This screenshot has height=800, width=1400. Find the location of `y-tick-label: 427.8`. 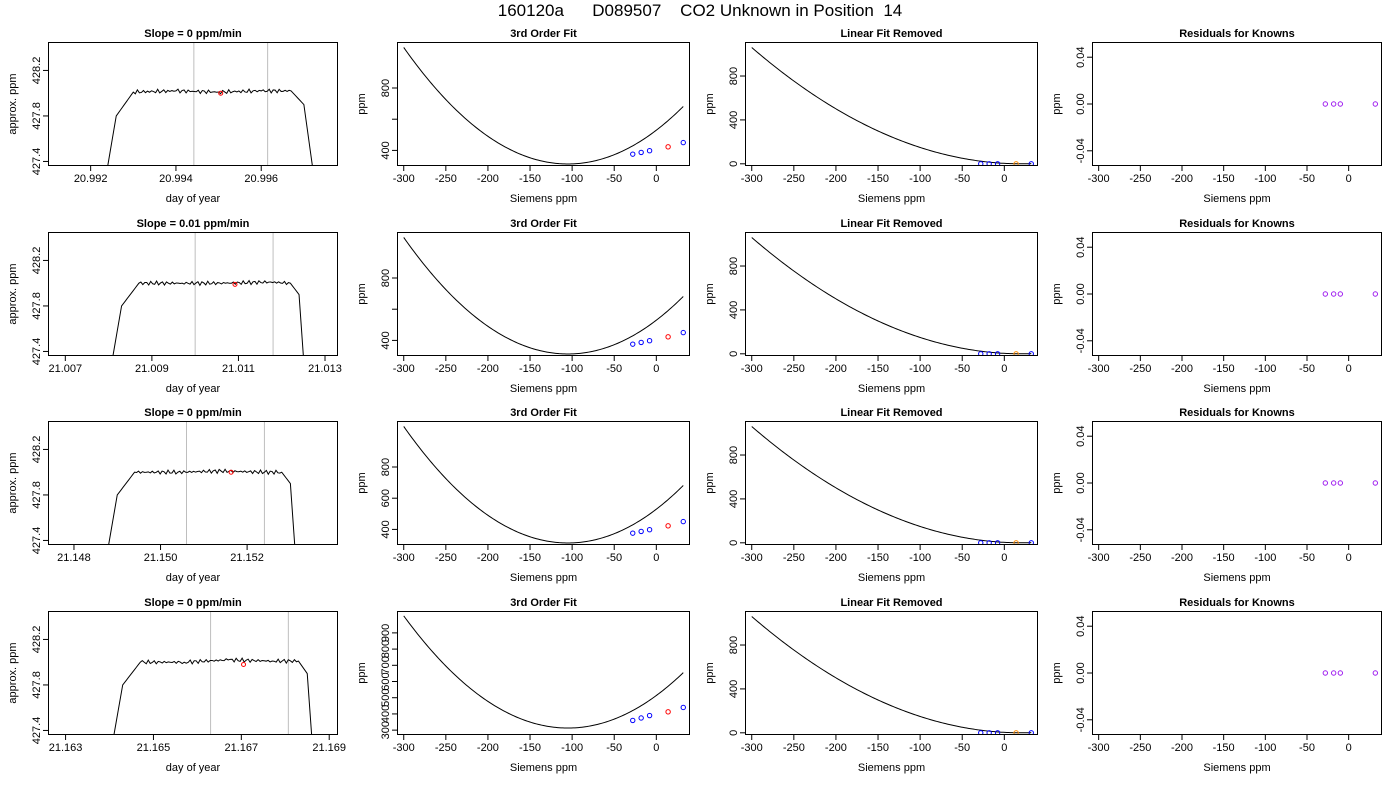

y-tick-label: 427.8 is located at coordinates (37, 116).